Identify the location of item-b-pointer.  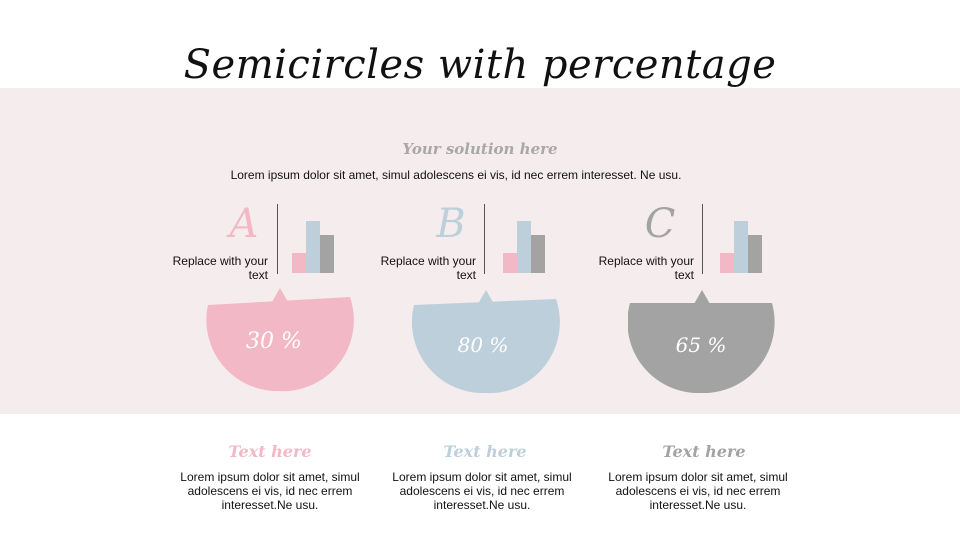
(486, 297).